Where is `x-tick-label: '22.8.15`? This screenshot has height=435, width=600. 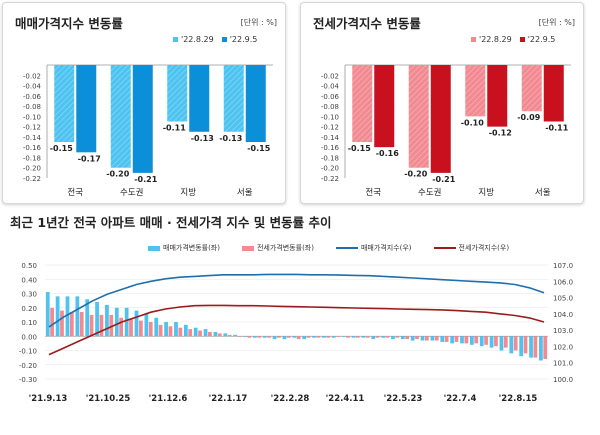 x-tick-label: '22.8.15 is located at coordinates (518, 399).